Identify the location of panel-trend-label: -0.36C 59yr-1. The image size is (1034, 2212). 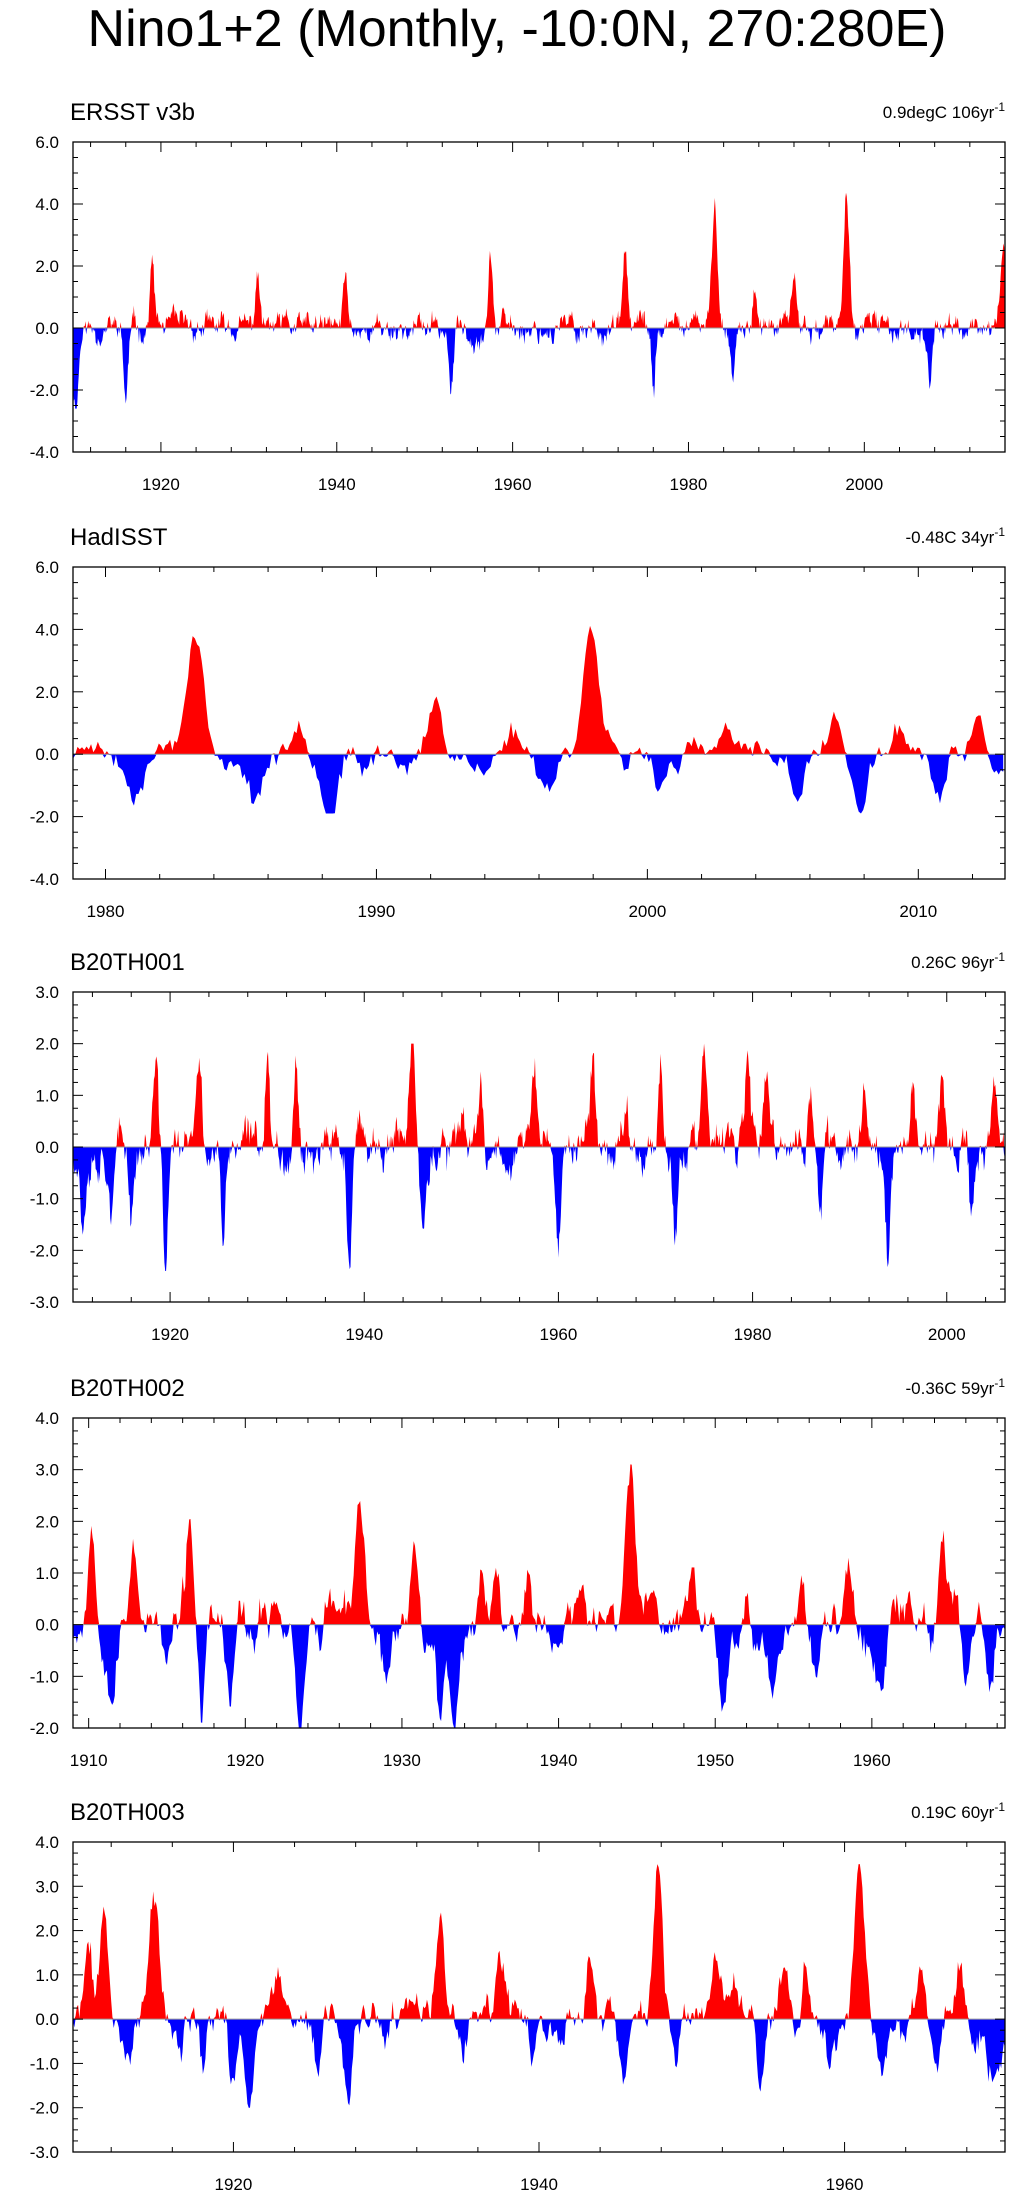
(956, 1387).